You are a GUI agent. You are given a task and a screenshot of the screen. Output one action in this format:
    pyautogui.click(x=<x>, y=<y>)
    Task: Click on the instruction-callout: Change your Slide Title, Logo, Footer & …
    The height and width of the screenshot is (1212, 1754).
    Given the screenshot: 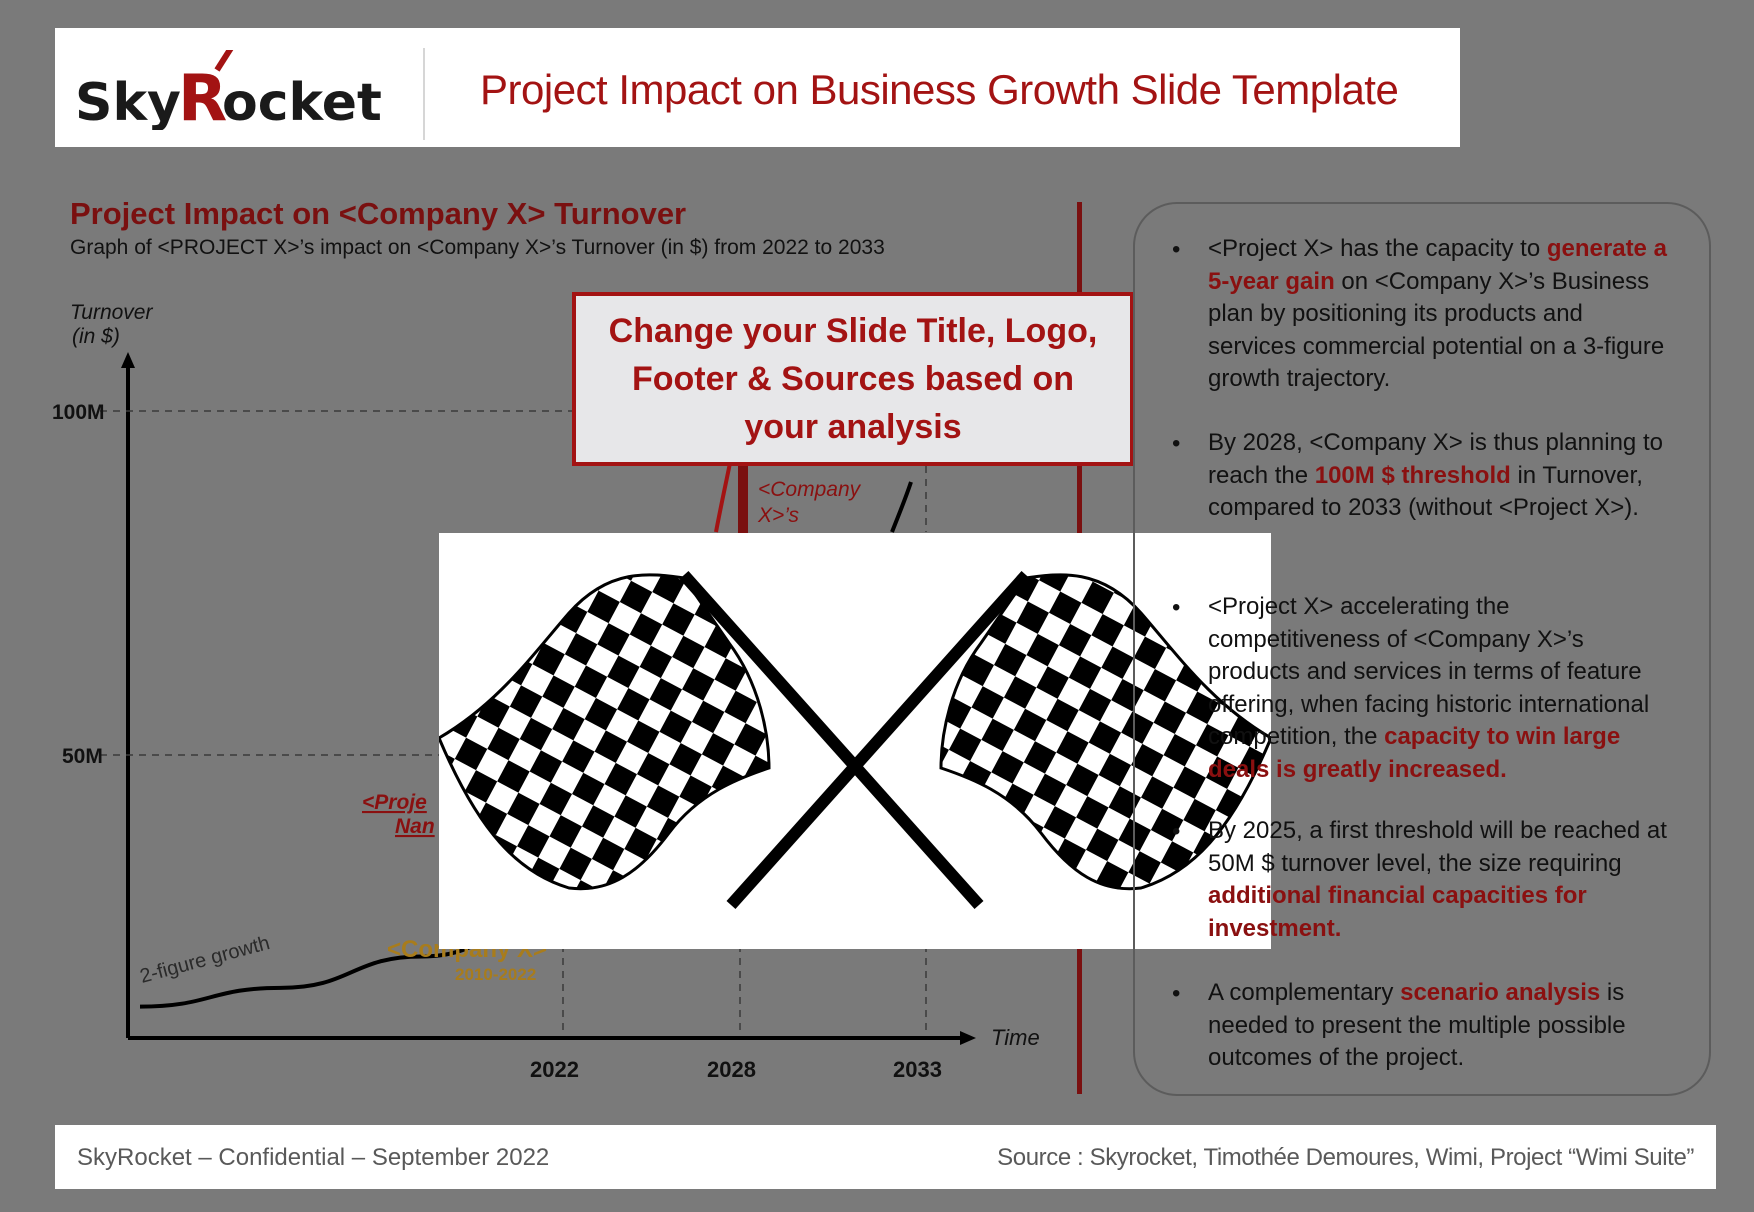 What is the action you would take?
    pyautogui.click(x=853, y=379)
    